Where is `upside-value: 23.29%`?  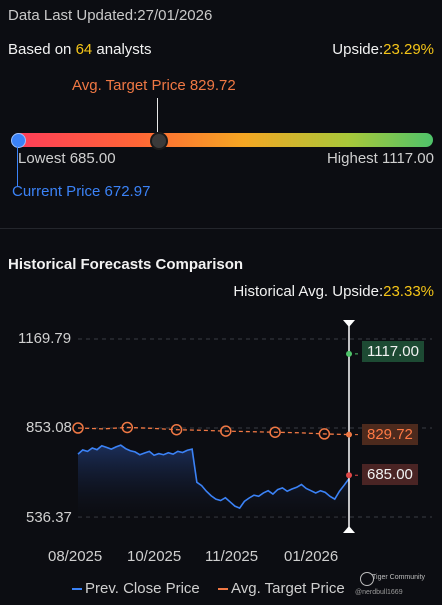
upside-value: 23.29% is located at coordinates (408, 49).